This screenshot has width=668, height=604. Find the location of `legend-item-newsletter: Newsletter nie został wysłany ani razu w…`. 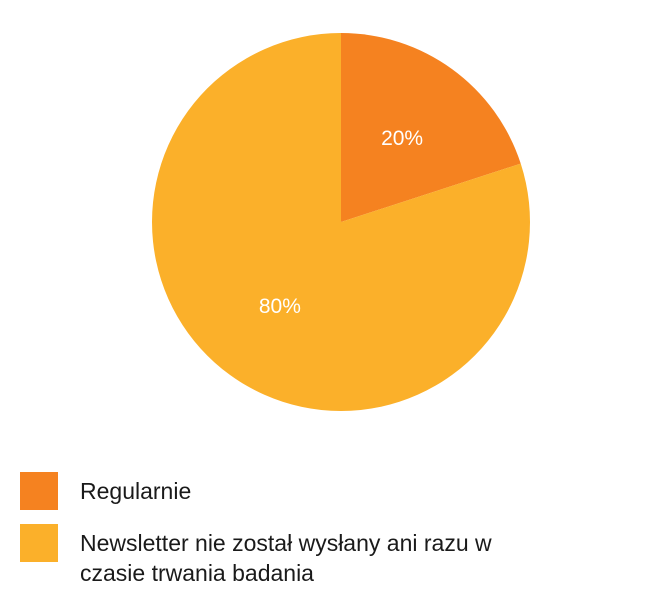

legend-item-newsletter: Newsletter nie został wysłany ani razu w… is located at coordinates (330, 556).